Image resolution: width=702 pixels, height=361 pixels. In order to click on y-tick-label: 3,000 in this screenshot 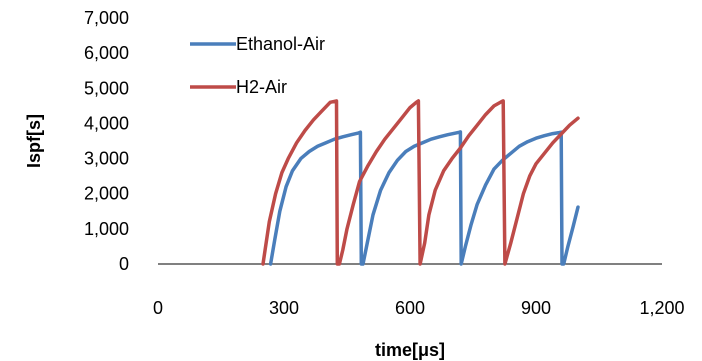, I will do `click(106, 159)`.